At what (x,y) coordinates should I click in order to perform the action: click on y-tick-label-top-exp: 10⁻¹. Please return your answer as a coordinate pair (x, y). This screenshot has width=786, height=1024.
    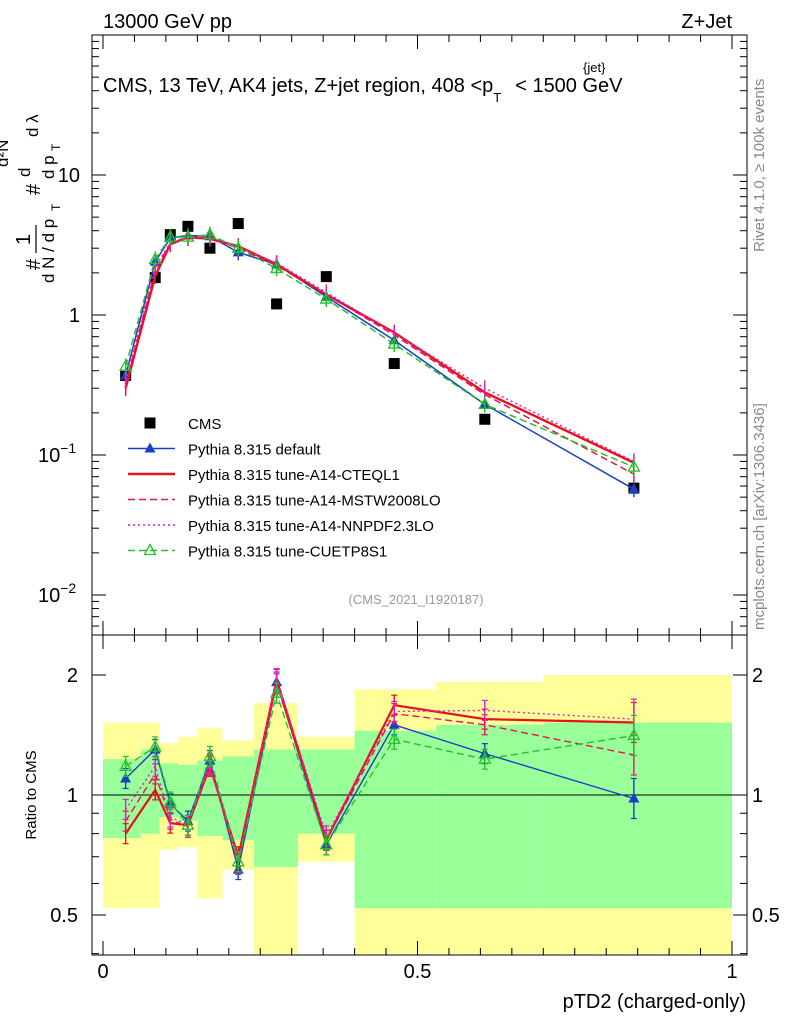
    Looking at the image, I should click on (57, 453).